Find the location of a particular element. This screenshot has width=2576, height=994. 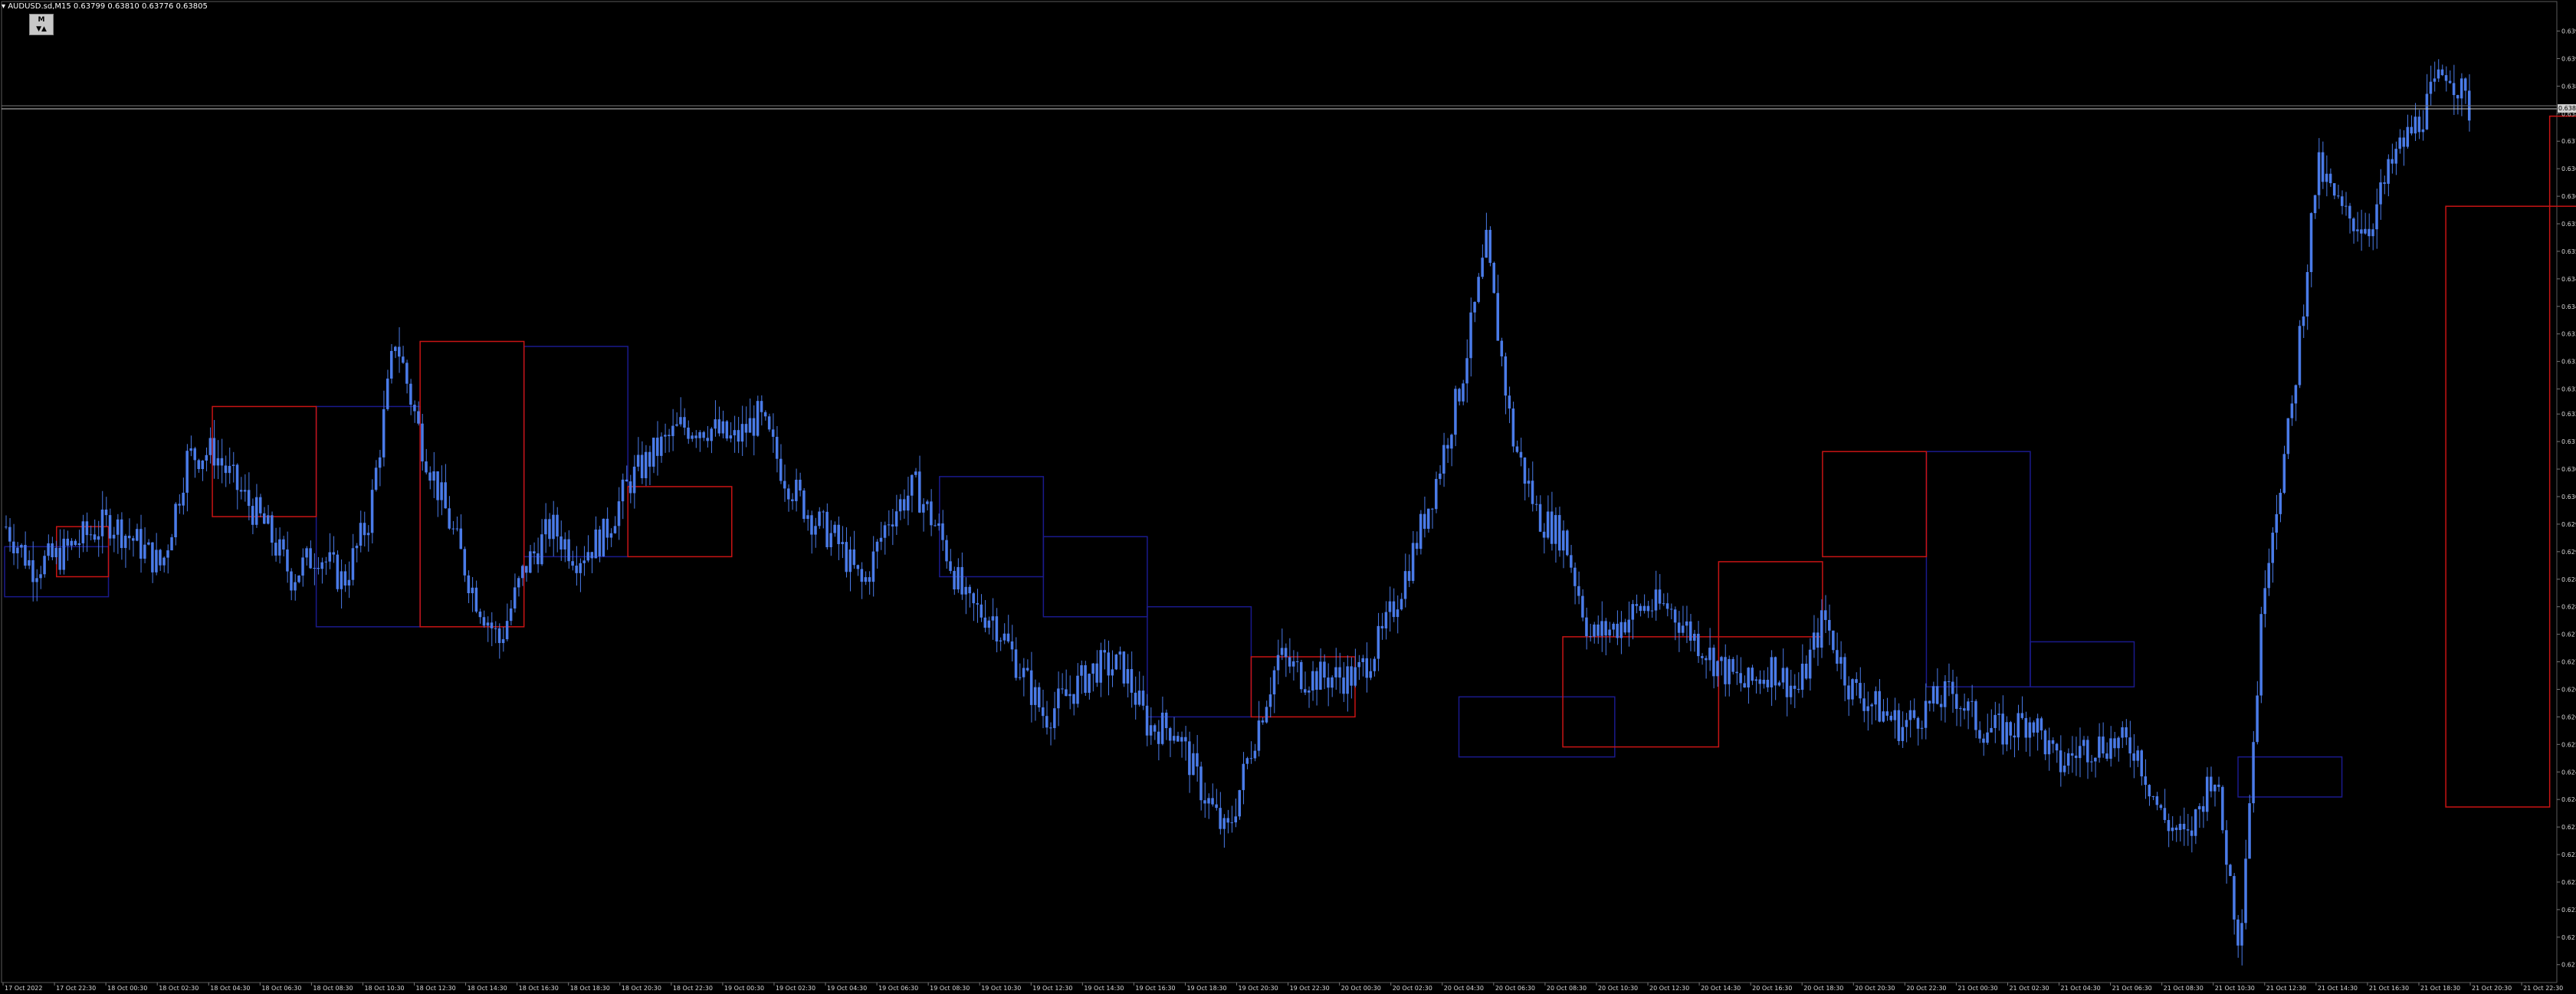

time-tick-label: 21 Oct 10:30 is located at coordinates (2235, 988).